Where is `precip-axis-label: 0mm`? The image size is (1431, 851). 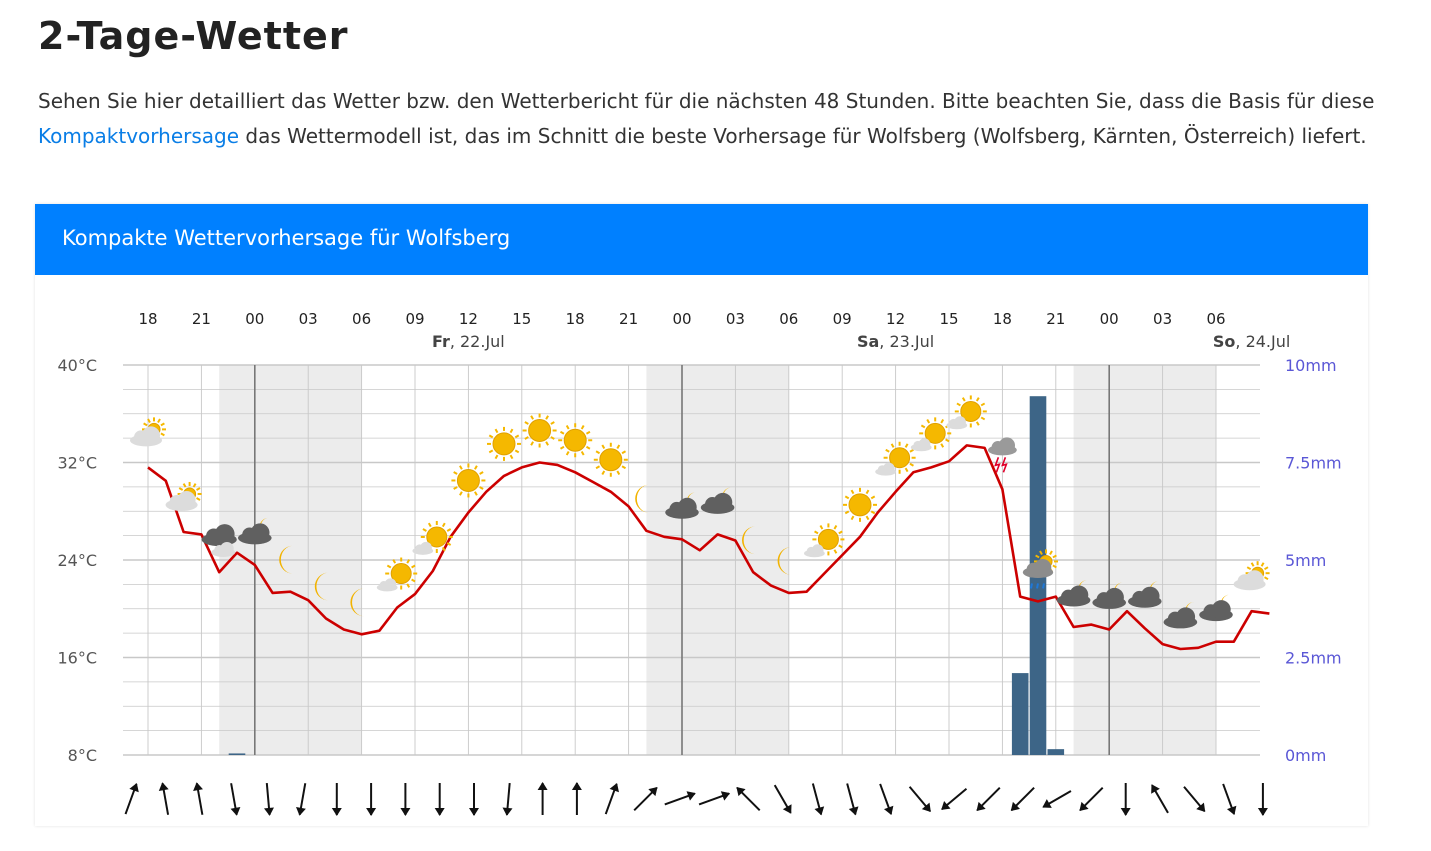 precip-axis-label: 0mm is located at coordinates (1305, 755).